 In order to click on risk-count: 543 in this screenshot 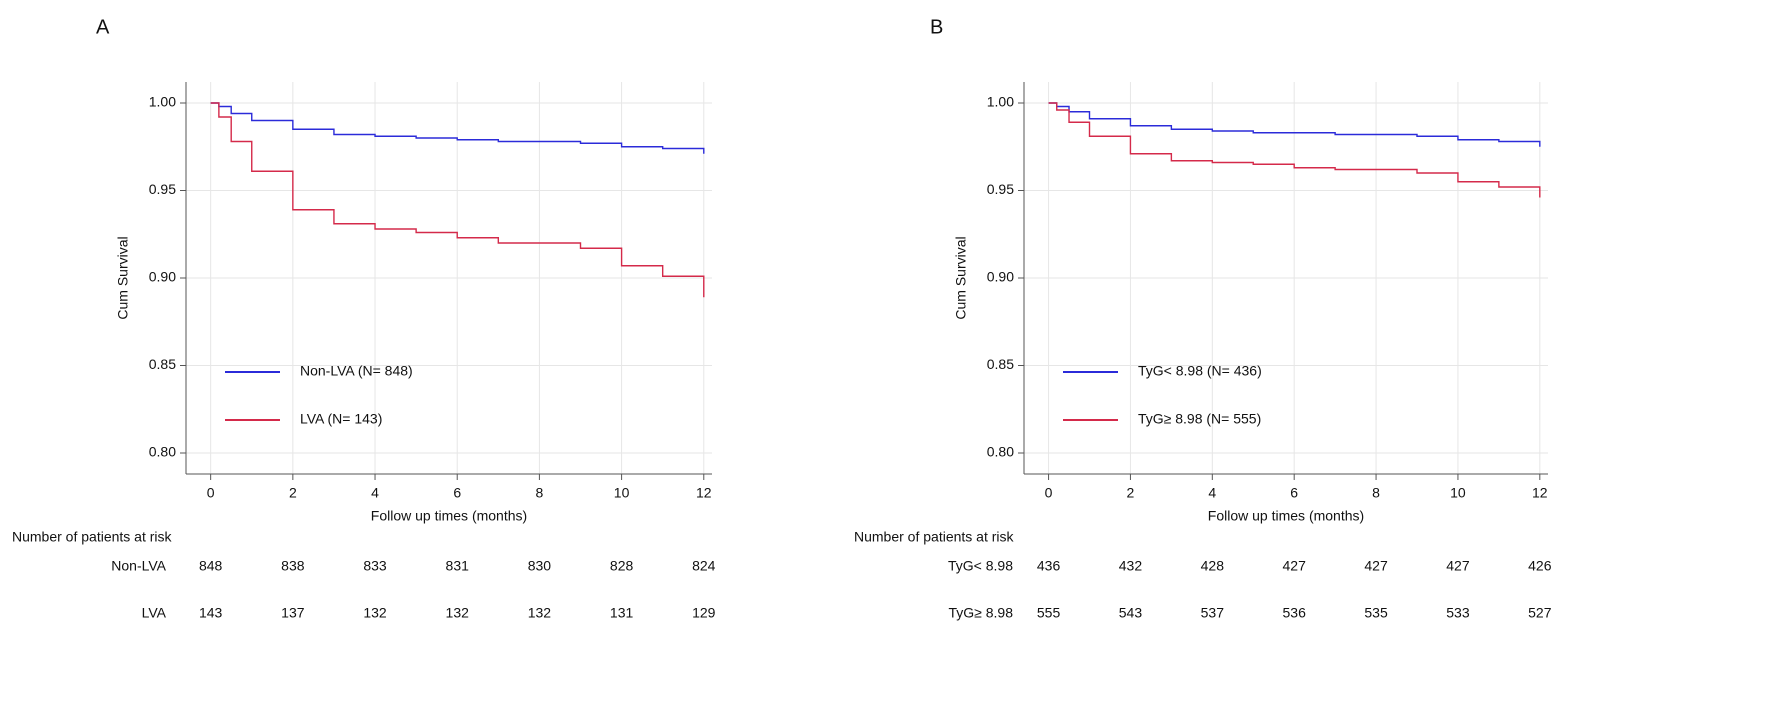, I will do `click(1131, 613)`.